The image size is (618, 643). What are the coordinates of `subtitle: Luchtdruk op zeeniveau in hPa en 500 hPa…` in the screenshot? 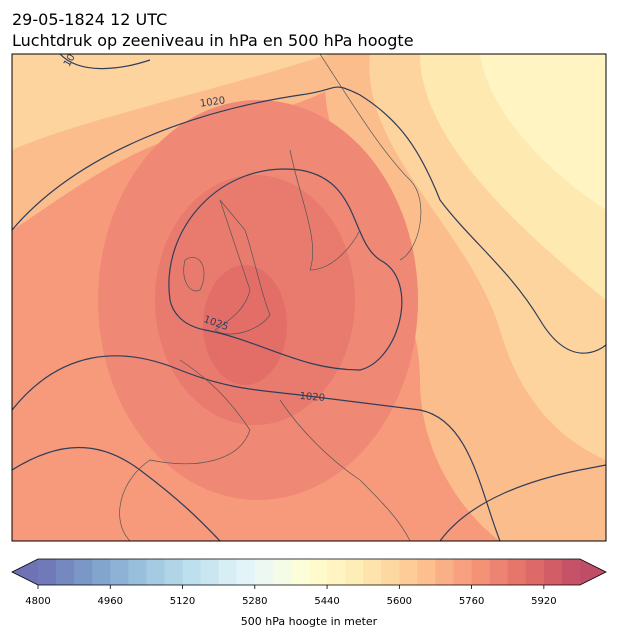 It's located at (213, 40).